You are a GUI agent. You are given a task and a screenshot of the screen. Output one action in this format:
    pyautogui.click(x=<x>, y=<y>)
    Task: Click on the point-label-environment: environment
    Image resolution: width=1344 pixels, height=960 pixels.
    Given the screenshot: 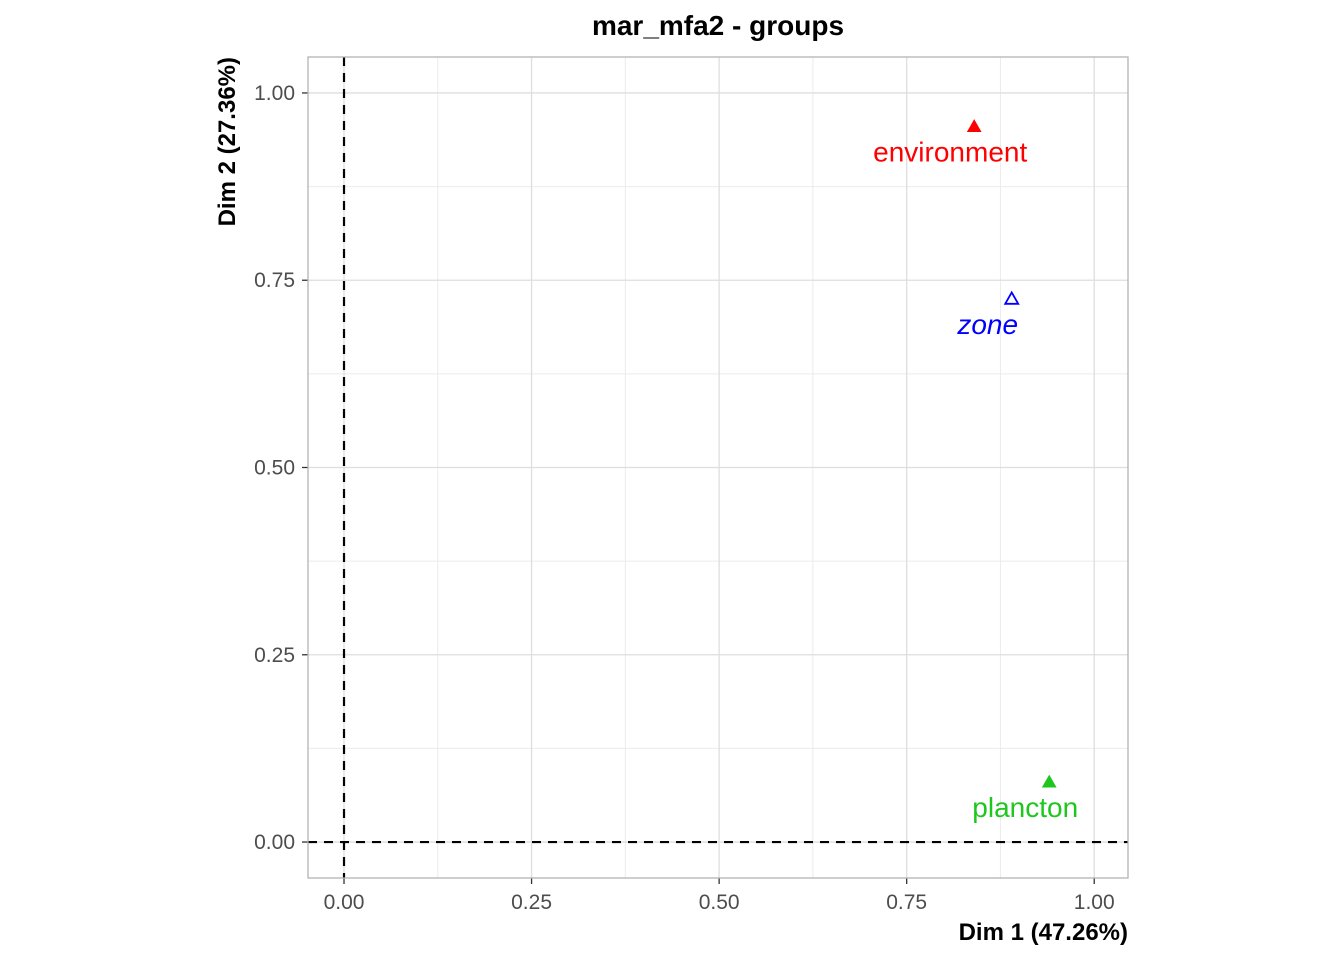 What is the action you would take?
    pyautogui.click(x=950, y=152)
    